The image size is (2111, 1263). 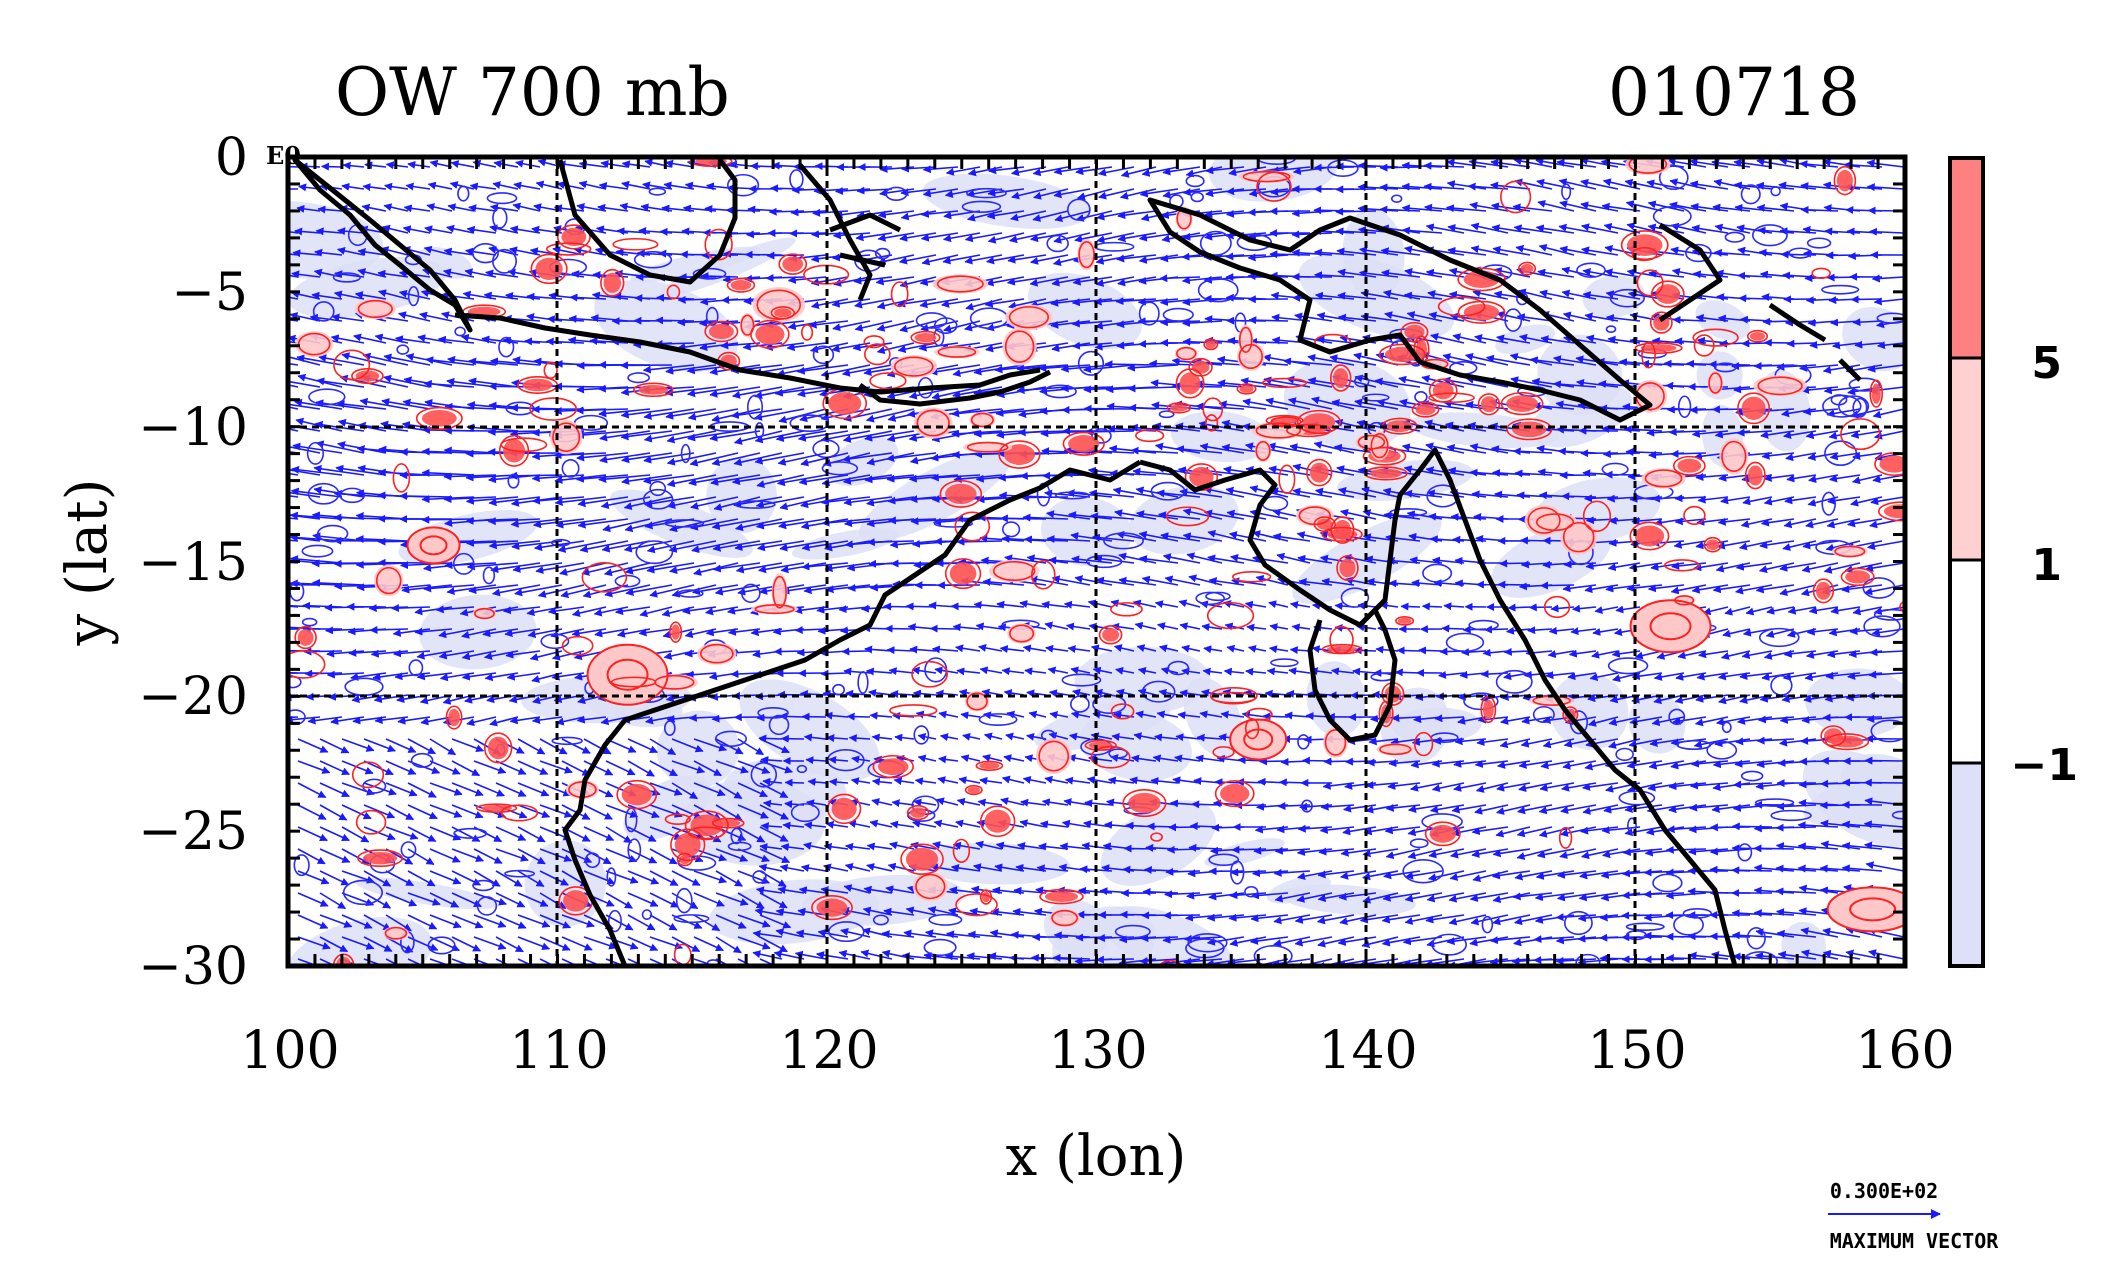 I want to click on neg-shade-patch, so click(x=741, y=495).